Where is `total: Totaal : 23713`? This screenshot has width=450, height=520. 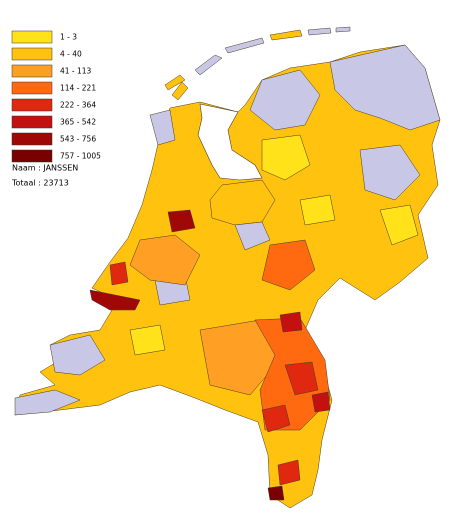 total: Totaal : 23713 is located at coordinates (40, 183).